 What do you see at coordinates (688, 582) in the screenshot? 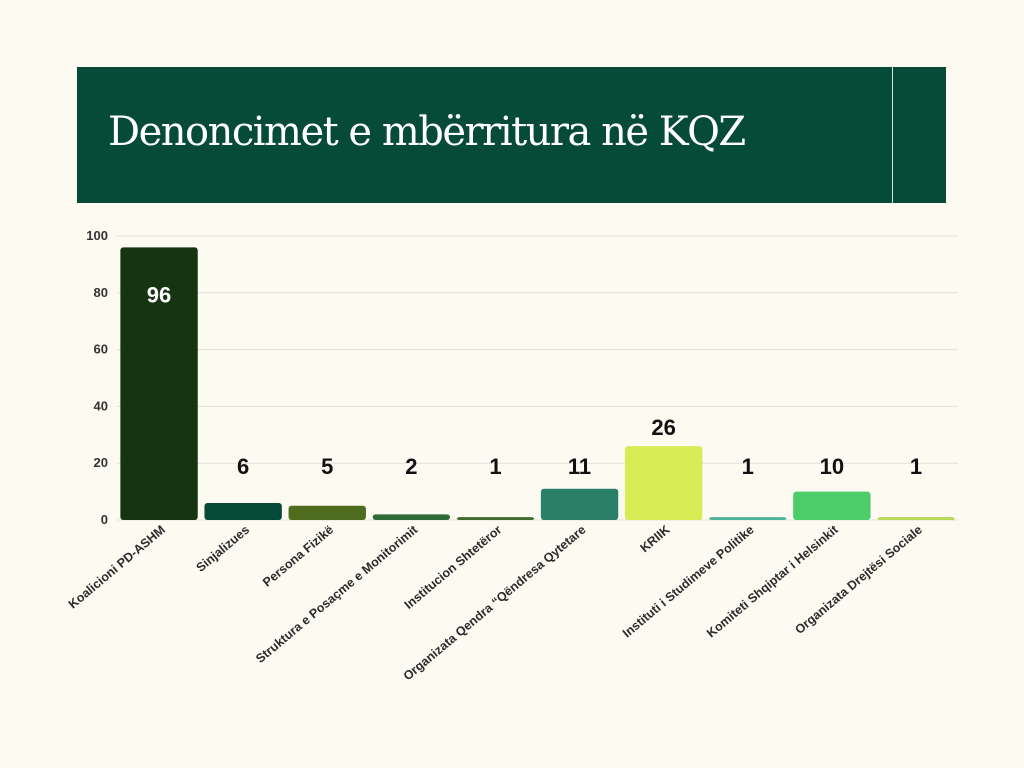
I see `category-label: Instituti i Studimeve Politike` at bounding box center [688, 582].